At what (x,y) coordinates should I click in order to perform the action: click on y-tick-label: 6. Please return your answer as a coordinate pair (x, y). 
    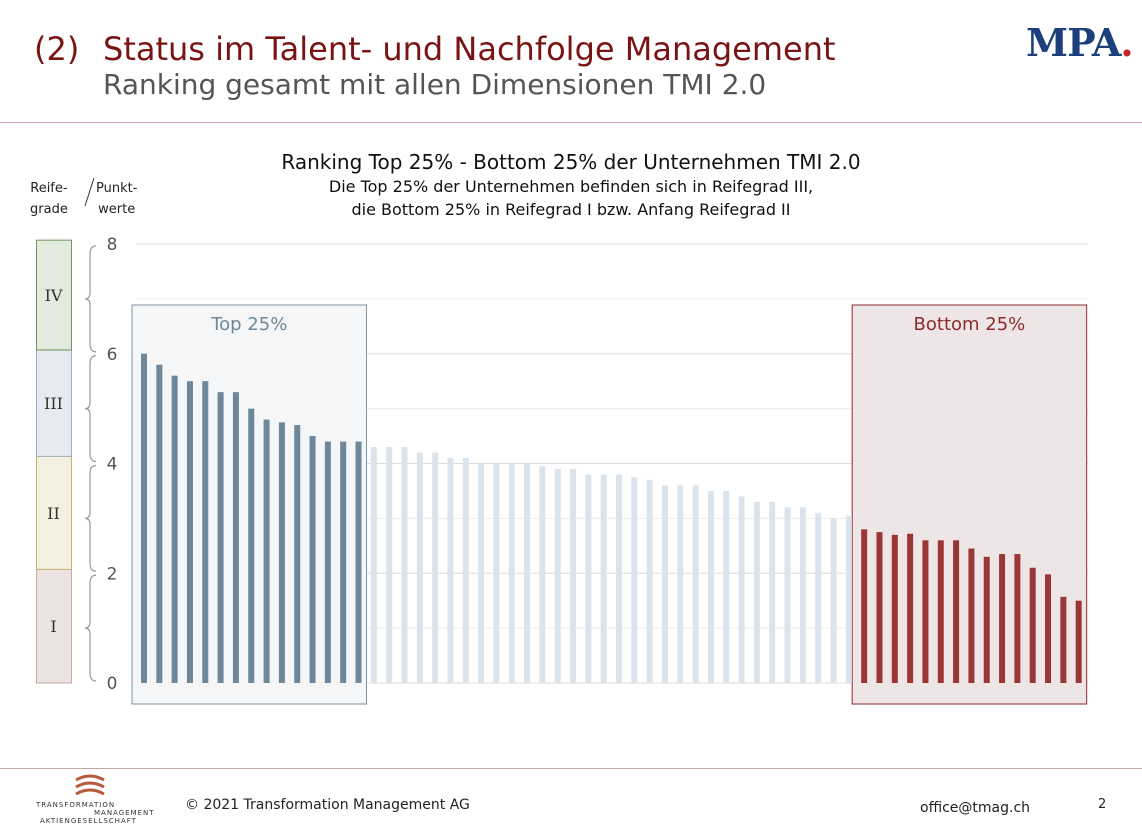
    Looking at the image, I should click on (112, 355).